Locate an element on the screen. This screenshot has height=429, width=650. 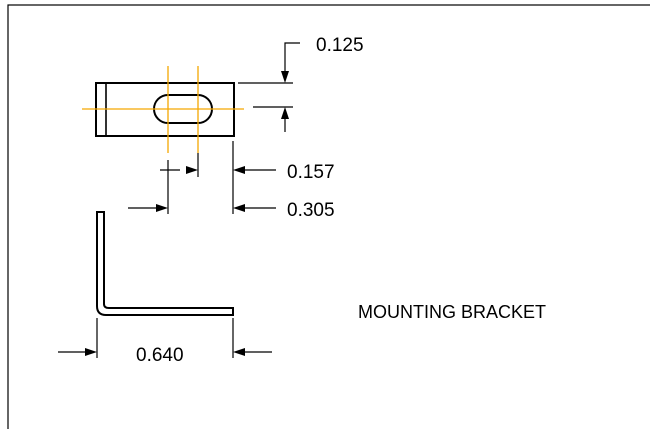
drawing-title: MOUNTING BRACKET is located at coordinates (452, 312).